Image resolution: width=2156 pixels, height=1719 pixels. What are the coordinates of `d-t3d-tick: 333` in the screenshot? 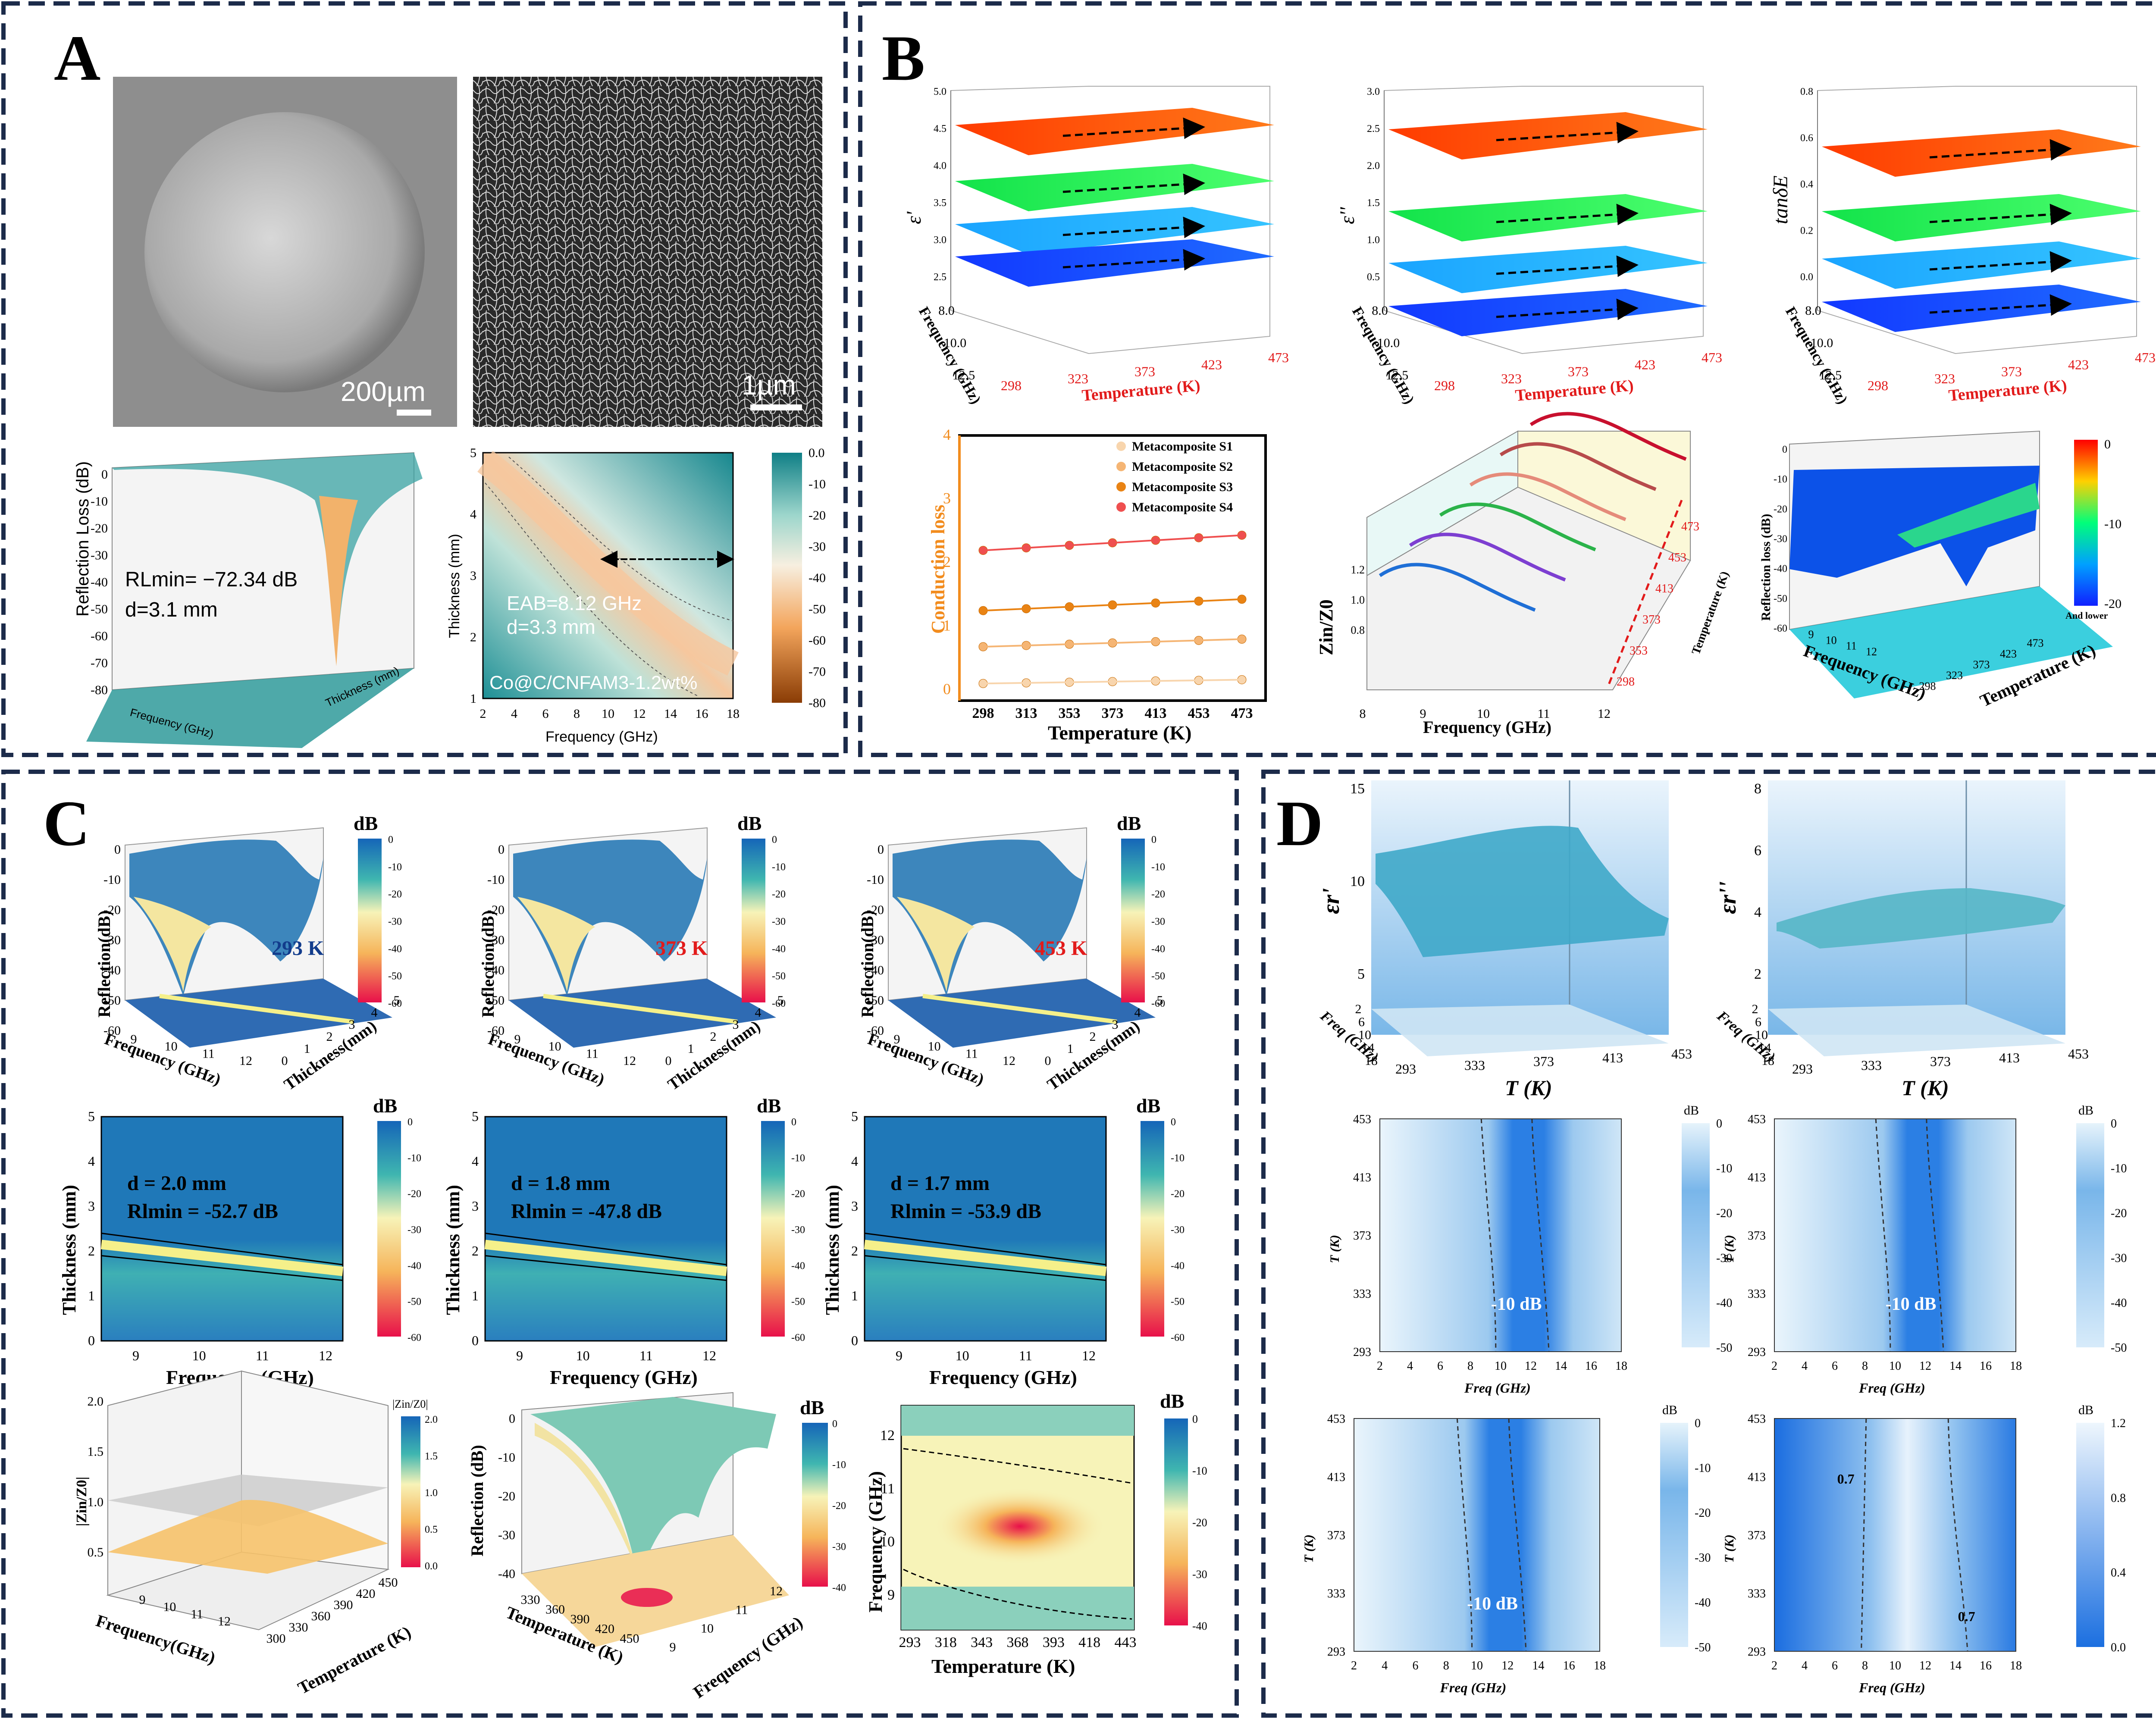 It's located at (1871, 1065).